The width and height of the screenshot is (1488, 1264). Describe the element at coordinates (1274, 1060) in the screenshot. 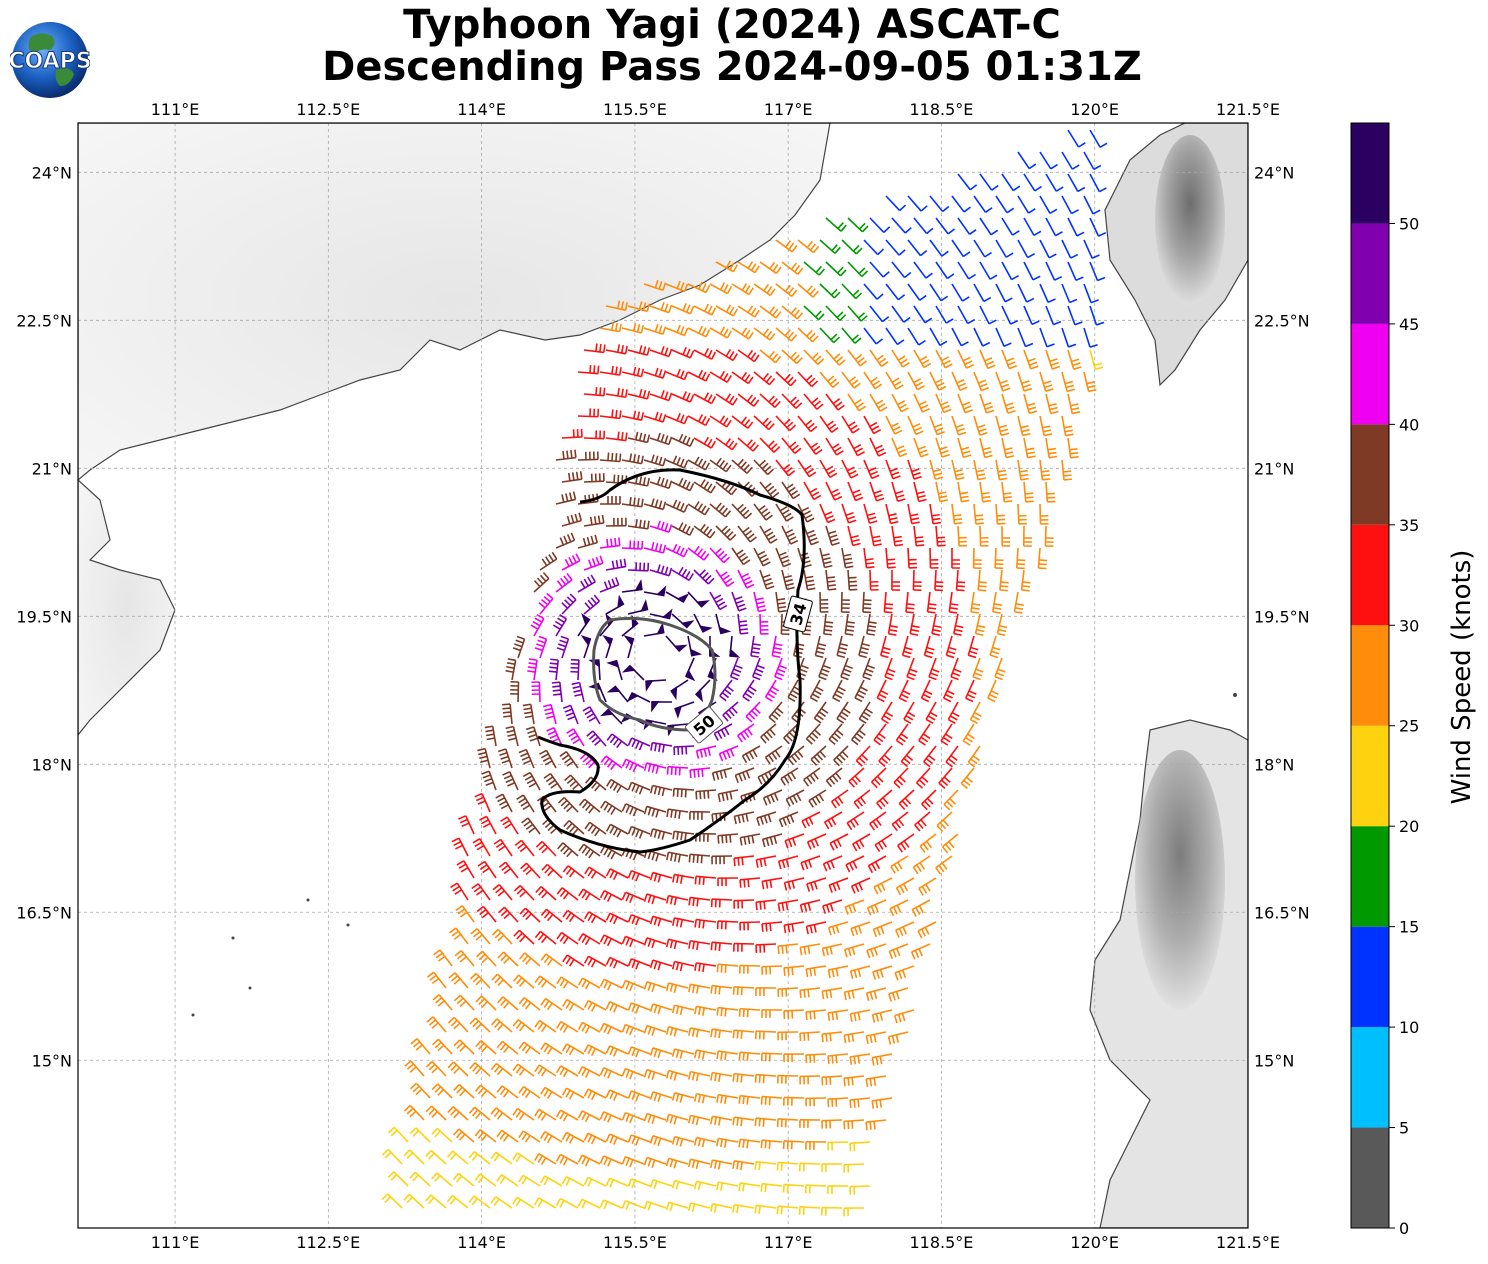

I see `lat-tick-label: 15°N` at that location.